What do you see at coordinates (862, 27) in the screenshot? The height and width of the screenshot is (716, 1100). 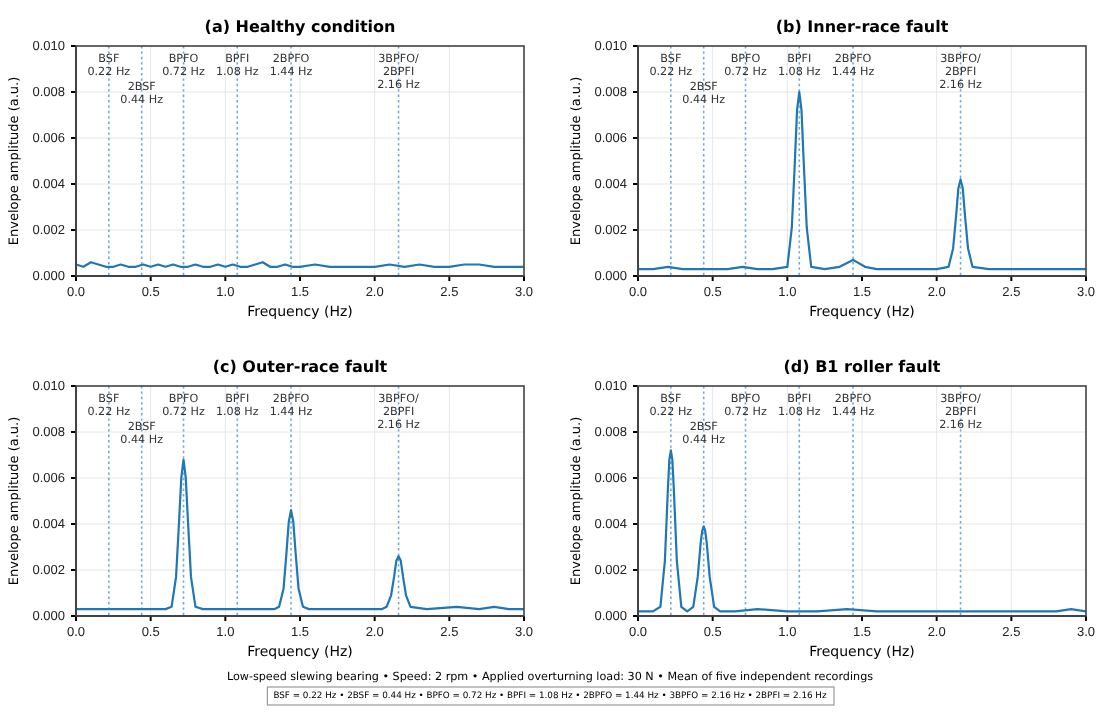 I see `chart-title: (b) Inner-race fault` at bounding box center [862, 27].